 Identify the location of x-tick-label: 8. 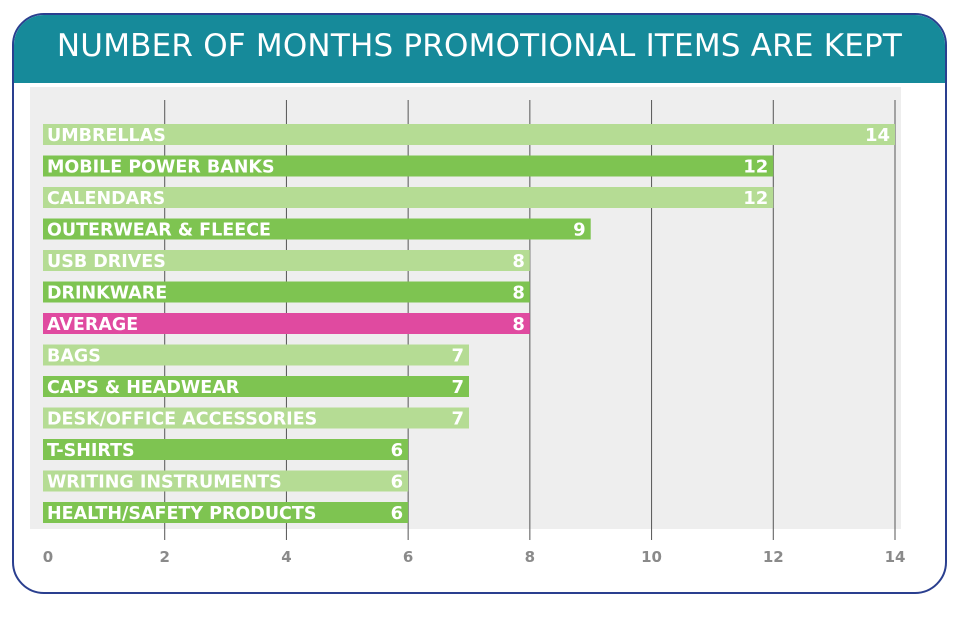
(530, 557).